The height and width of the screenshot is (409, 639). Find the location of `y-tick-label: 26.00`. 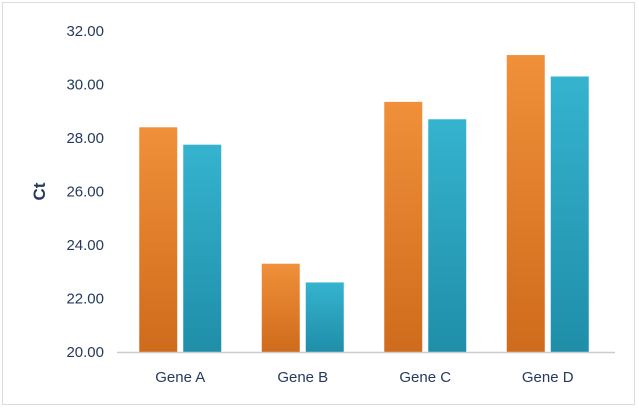

y-tick-label: 26.00 is located at coordinates (85, 192).